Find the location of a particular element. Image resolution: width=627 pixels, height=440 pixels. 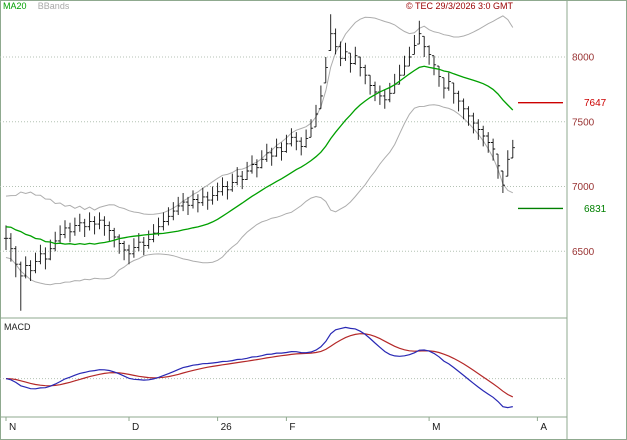

legend-item-ma20: MA20 is located at coordinates (15, 6).